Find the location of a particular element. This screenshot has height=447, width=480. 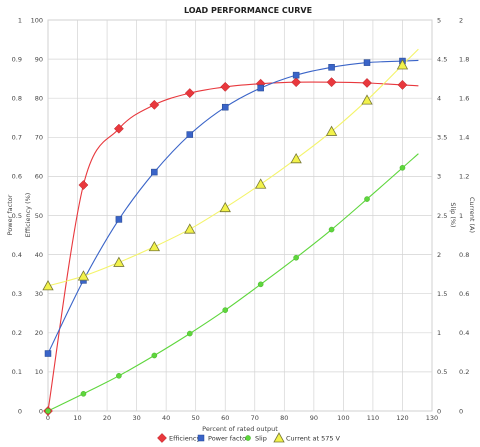

y-axis-label-slip: Slip (%) is located at coordinates (453, 214).